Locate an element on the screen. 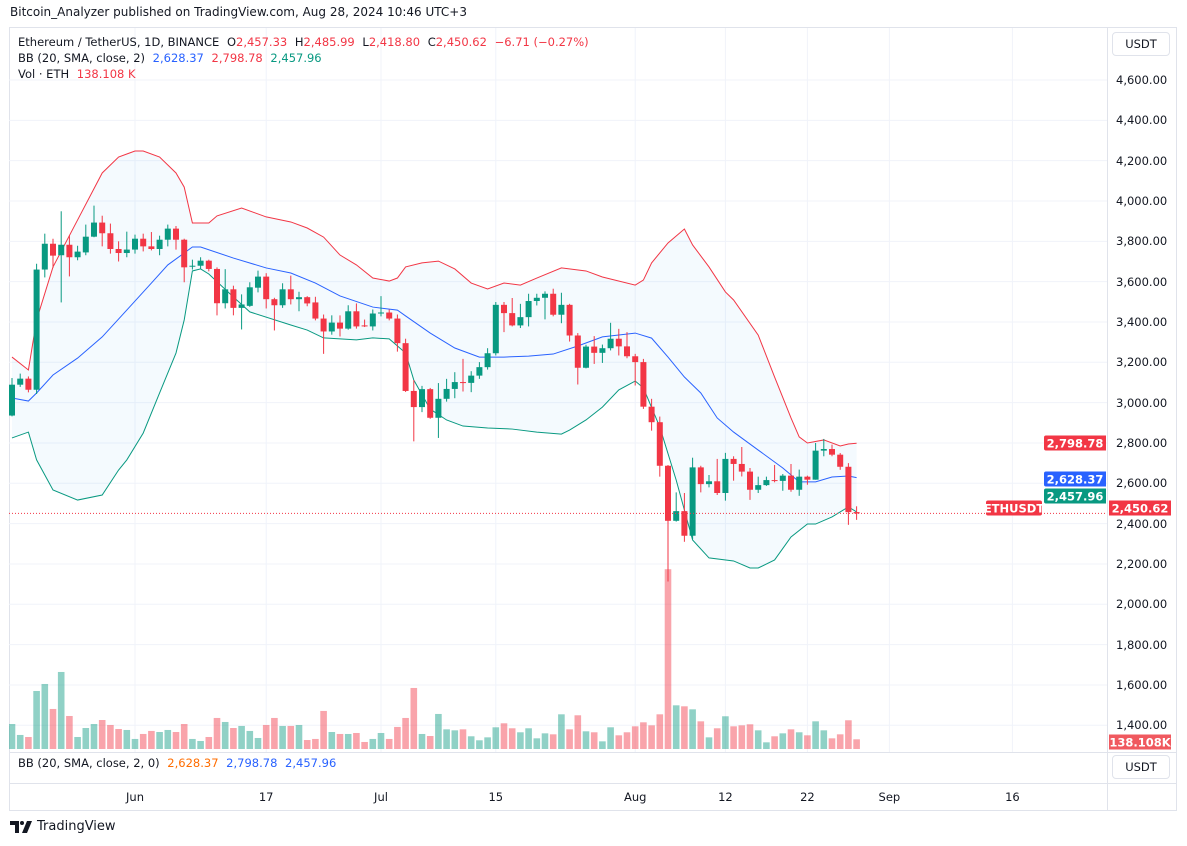  time-axis-label: Aug is located at coordinates (635, 797).